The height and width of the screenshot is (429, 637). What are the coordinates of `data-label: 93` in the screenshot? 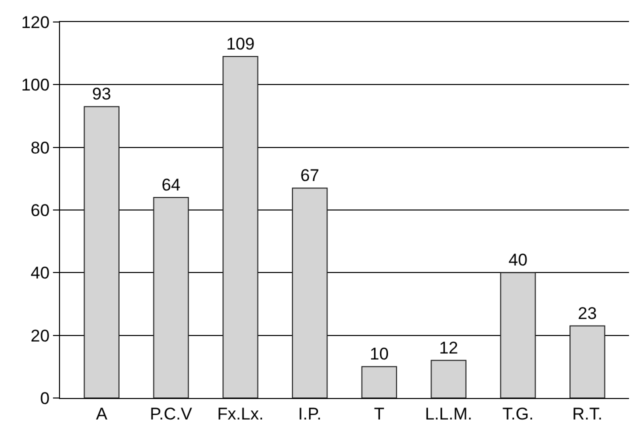 It's located at (102, 94).